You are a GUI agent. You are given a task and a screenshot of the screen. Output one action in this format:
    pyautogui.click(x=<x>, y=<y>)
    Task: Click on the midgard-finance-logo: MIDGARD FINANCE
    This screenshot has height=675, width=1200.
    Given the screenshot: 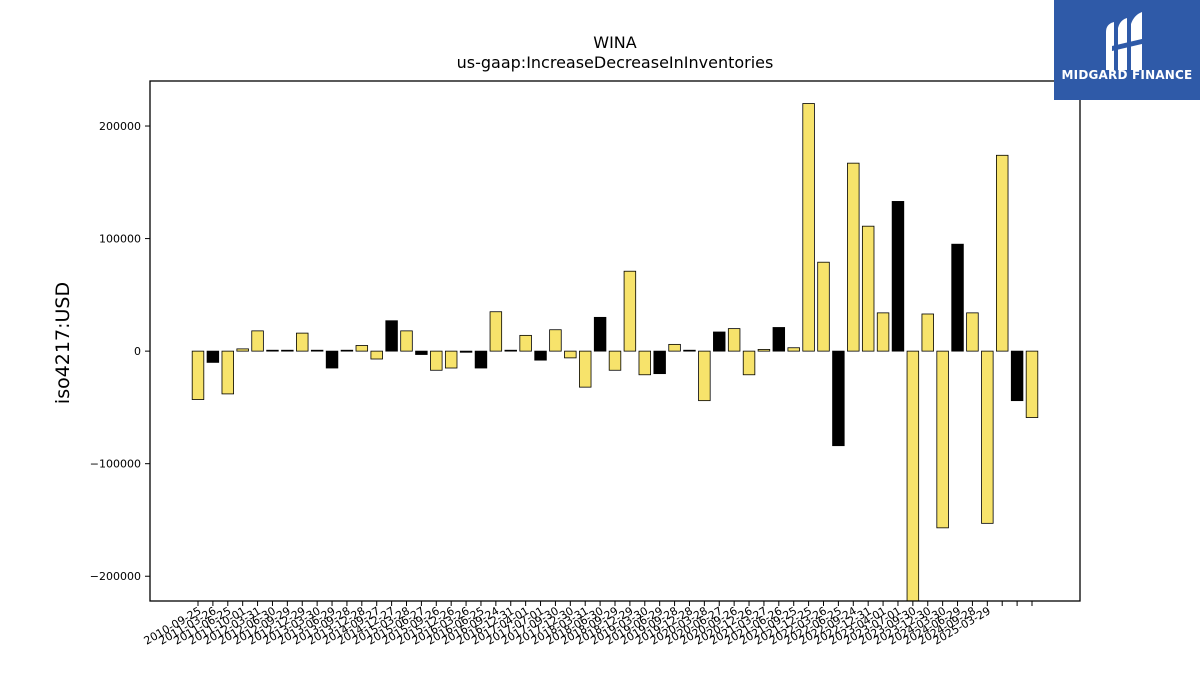 What is the action you would take?
    pyautogui.click(x=1127, y=50)
    